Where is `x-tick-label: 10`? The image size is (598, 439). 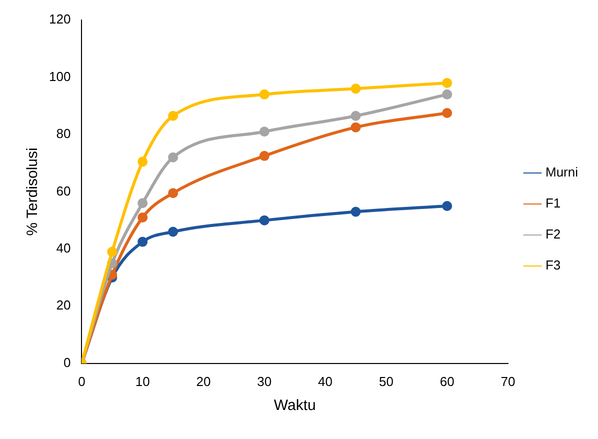
x-tick-label: 10 is located at coordinates (142, 381).